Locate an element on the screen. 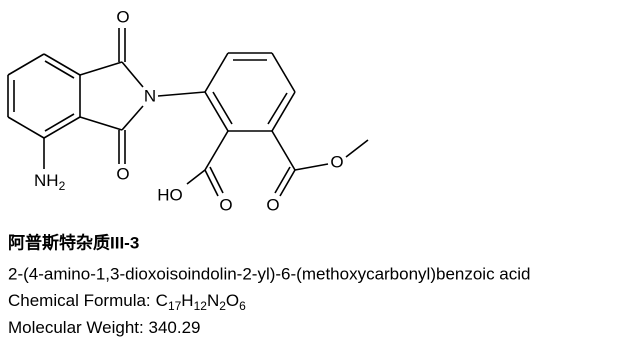 Image resolution: width=630 pixels, height=353 pixels. atom-label: HO is located at coordinates (170, 194).